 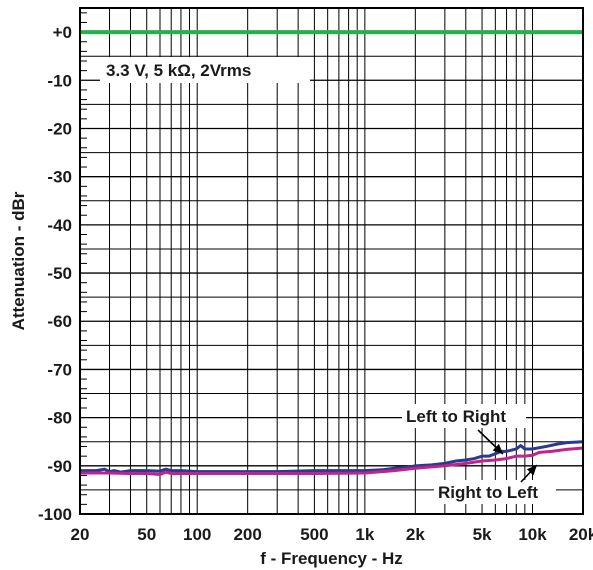 I want to click on x-tick-labels: 20 50 100 200 500 1k 2k 5k 10k 20k, so click(x=332, y=534).